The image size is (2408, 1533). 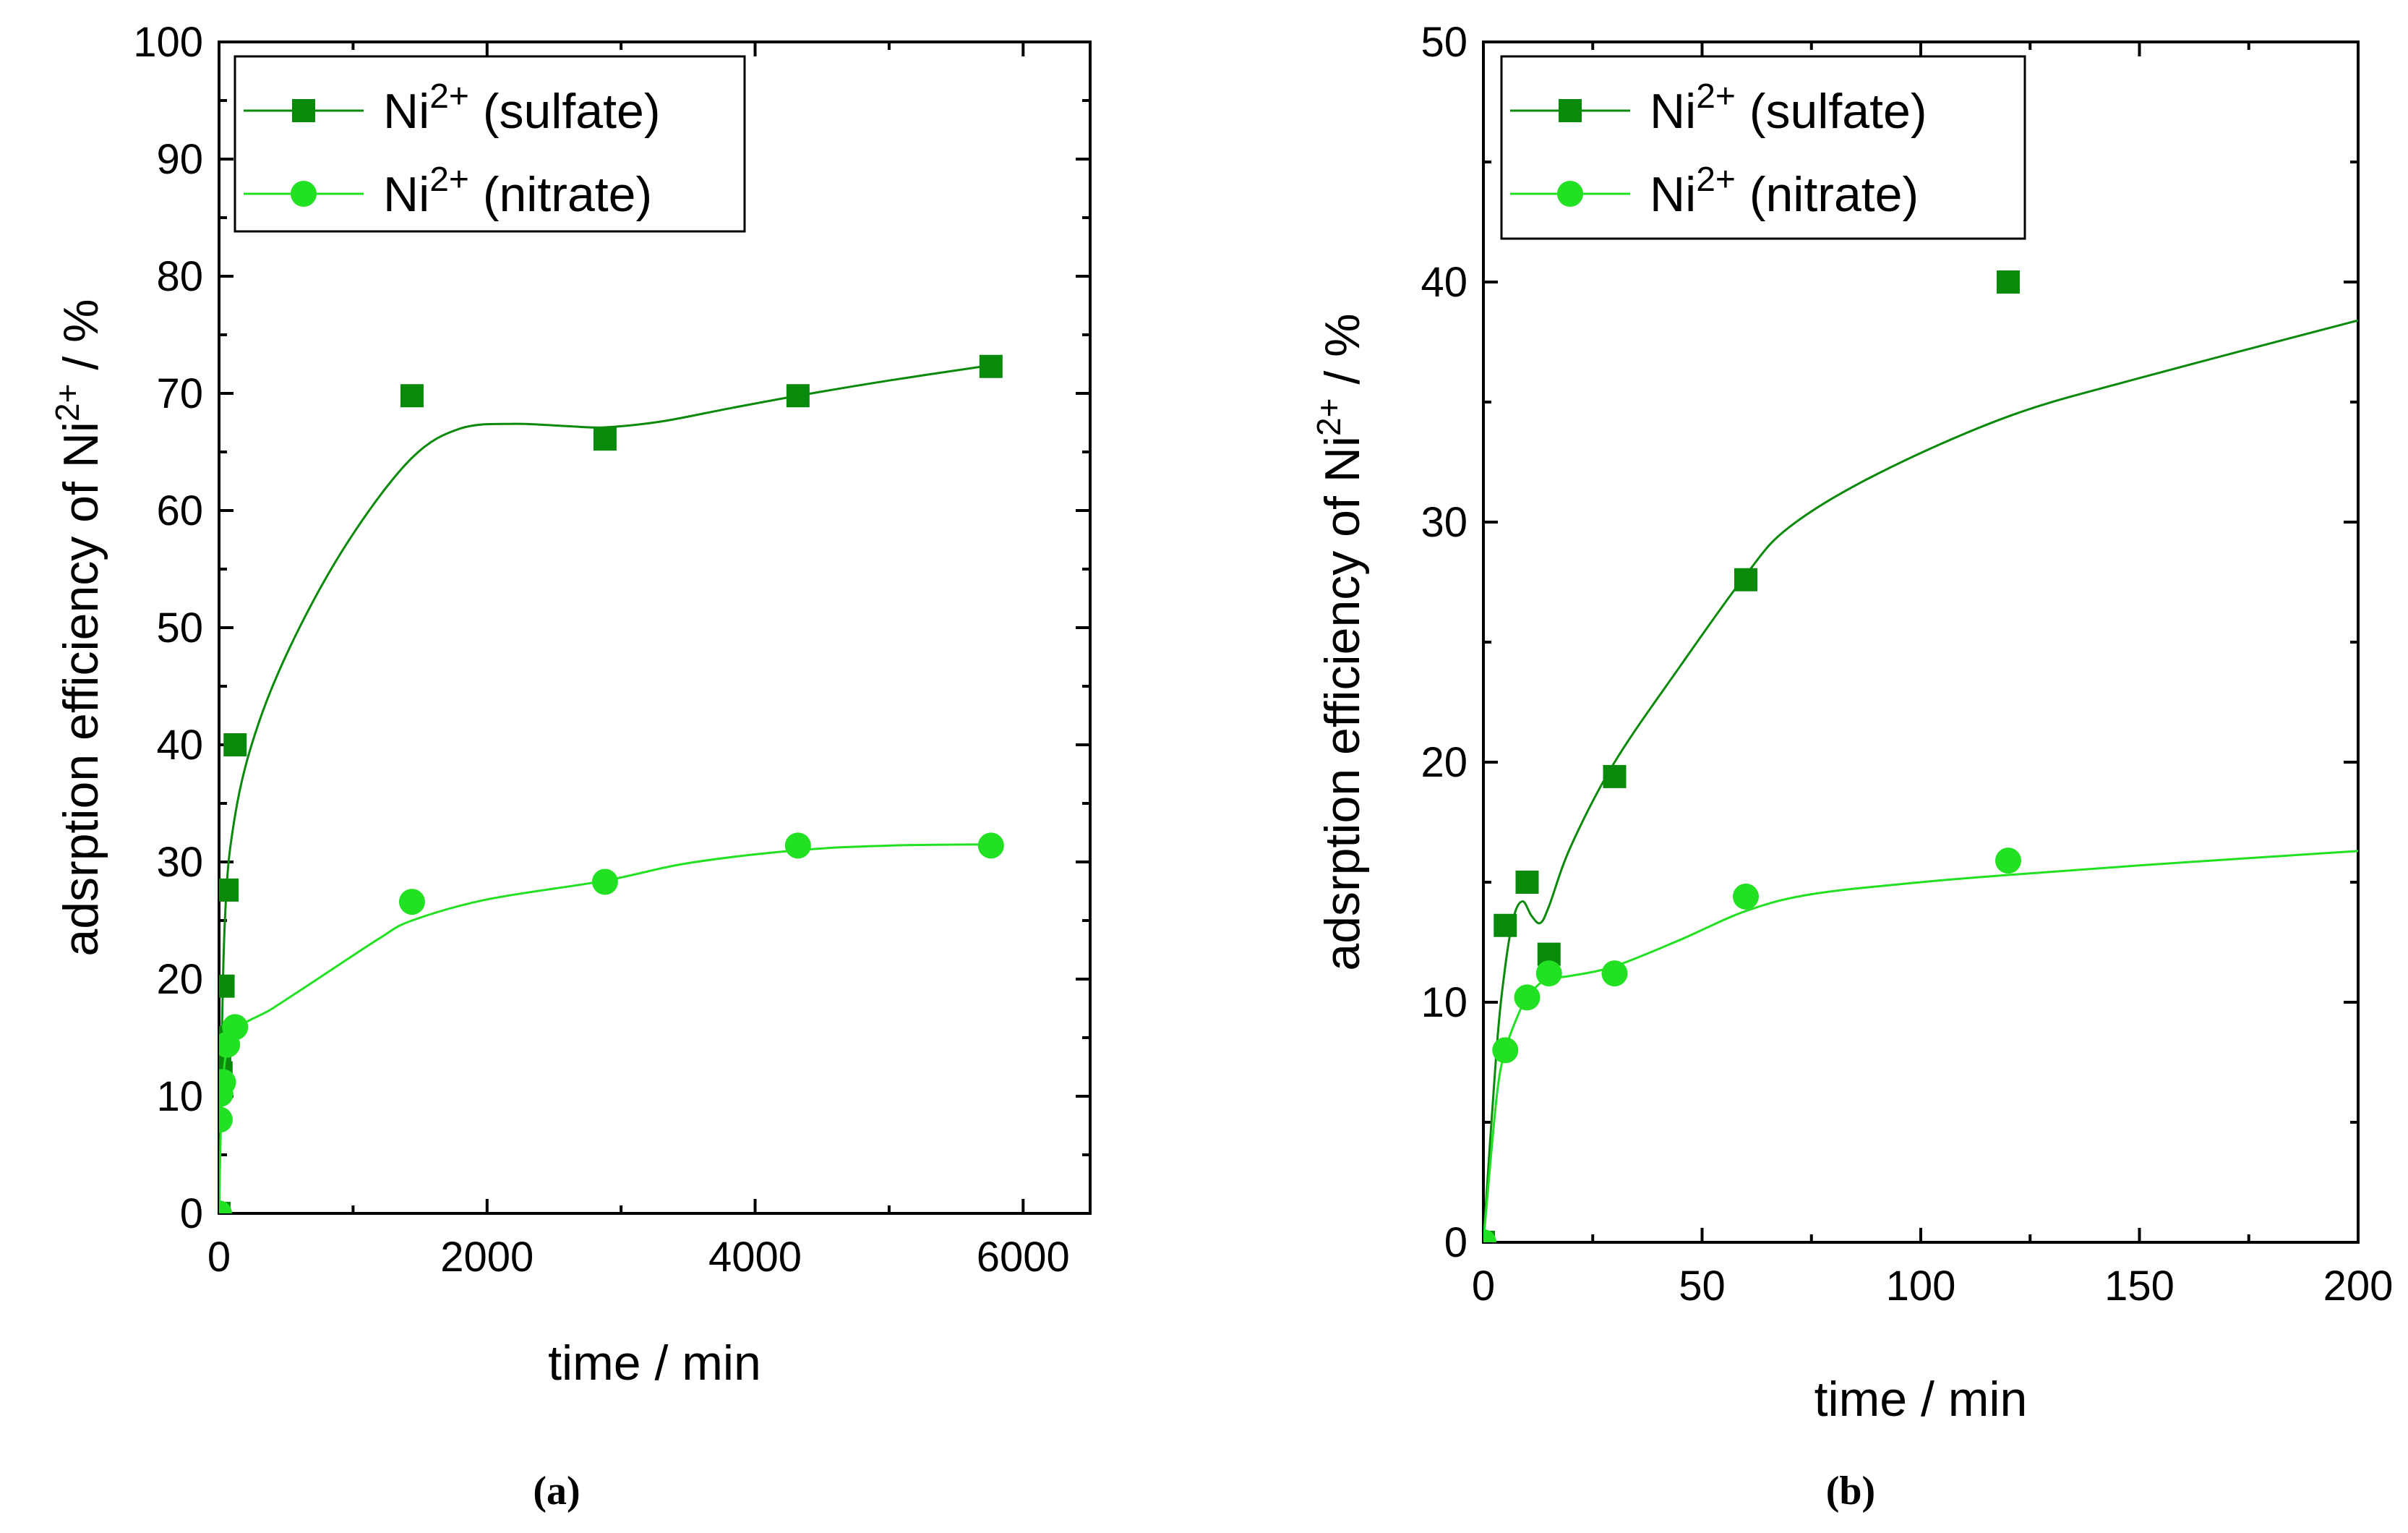 What do you see at coordinates (2139, 1286) in the screenshot?
I see `x-tick-label: 150` at bounding box center [2139, 1286].